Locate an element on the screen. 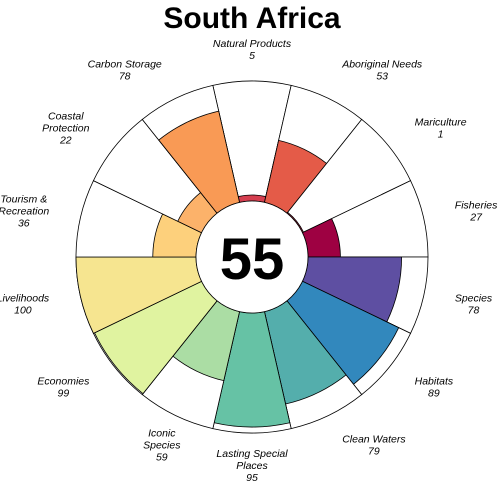 The height and width of the screenshot is (504, 504). label-lasting-special-places: Lasting Special Places 95 is located at coordinates (252, 466).